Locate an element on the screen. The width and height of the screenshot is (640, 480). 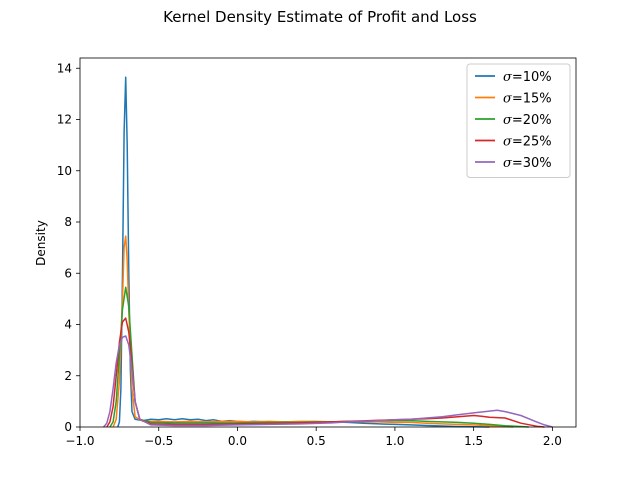
y-tick-label: 4 is located at coordinates (68, 325).